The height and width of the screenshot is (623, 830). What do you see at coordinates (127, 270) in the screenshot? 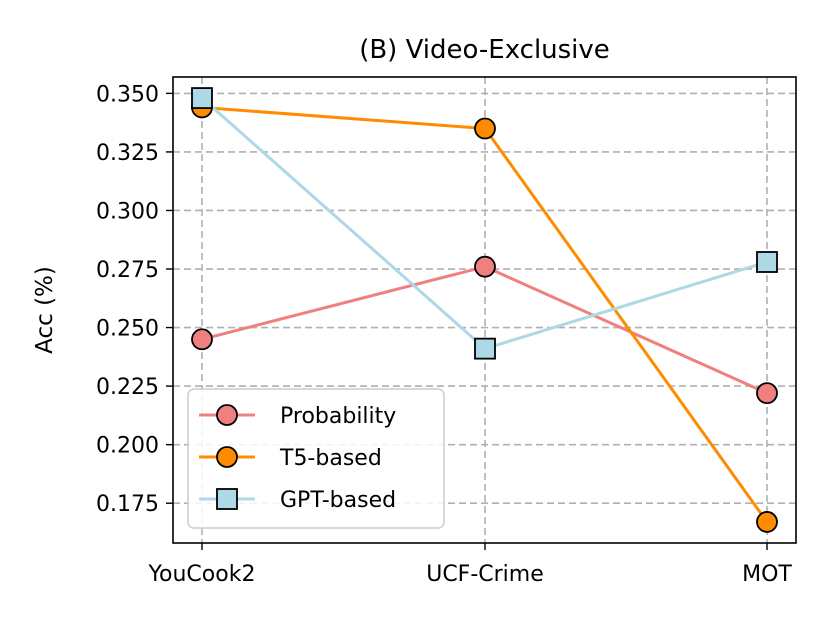
I see `y-tick-label: 0.275` at bounding box center [127, 270].